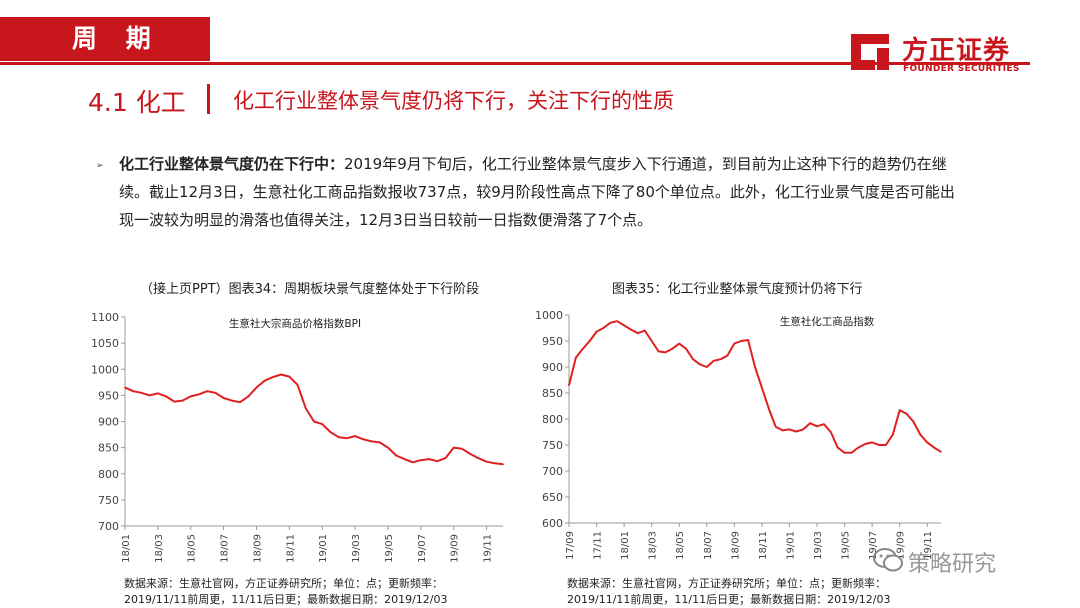 Image resolution: width=1080 pixels, height=608 pixels. Describe the element at coordinates (105, 317) in the screenshot. I see `chart-left-y-tick-label: 1100` at that location.